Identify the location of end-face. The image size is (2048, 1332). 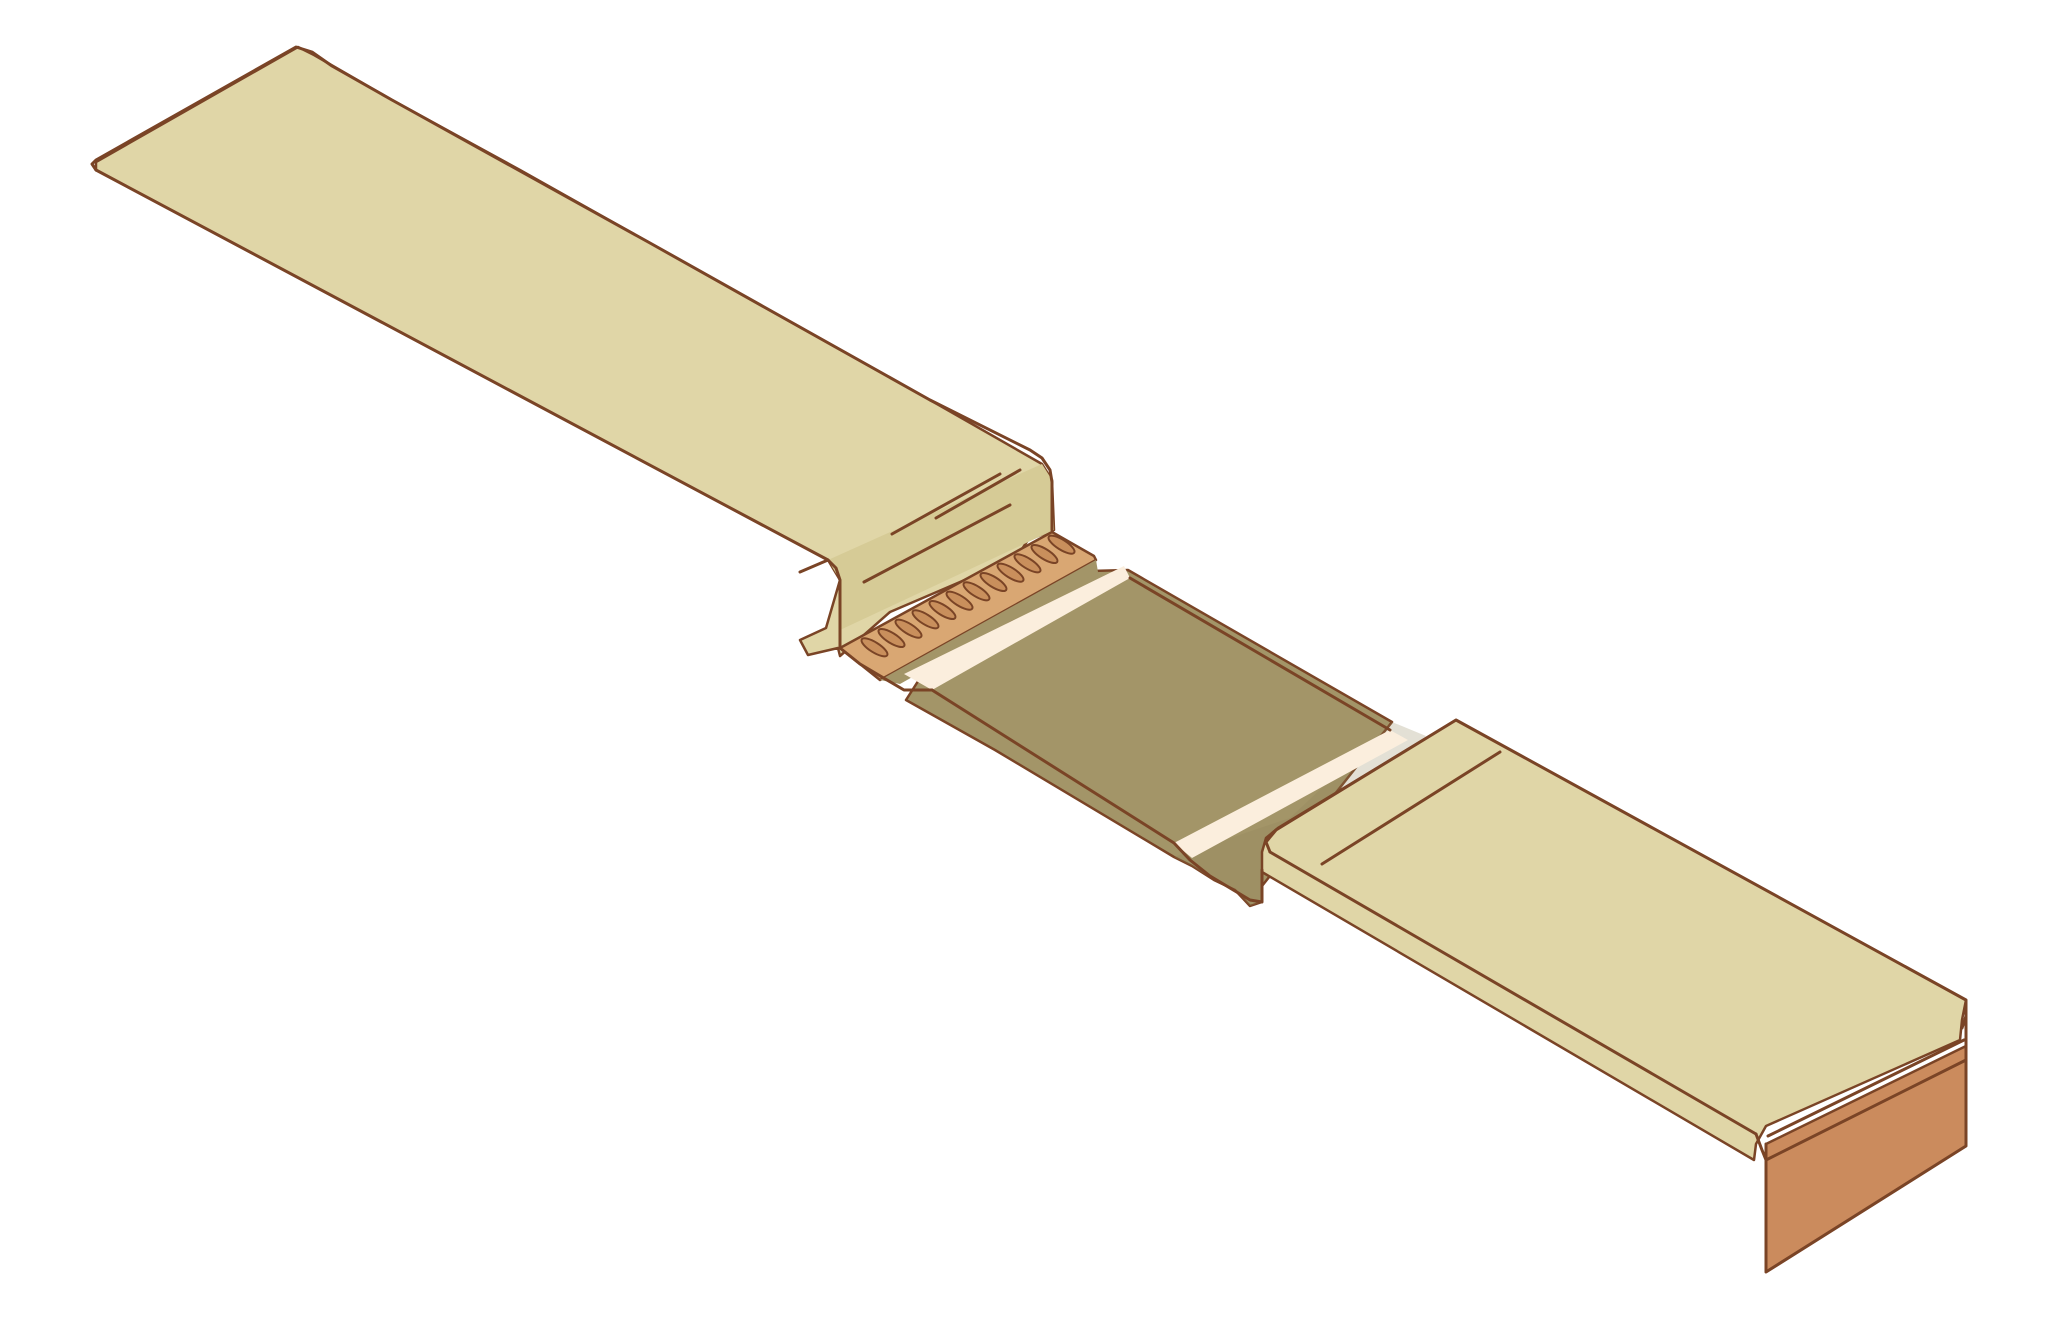
(1861, 1144).